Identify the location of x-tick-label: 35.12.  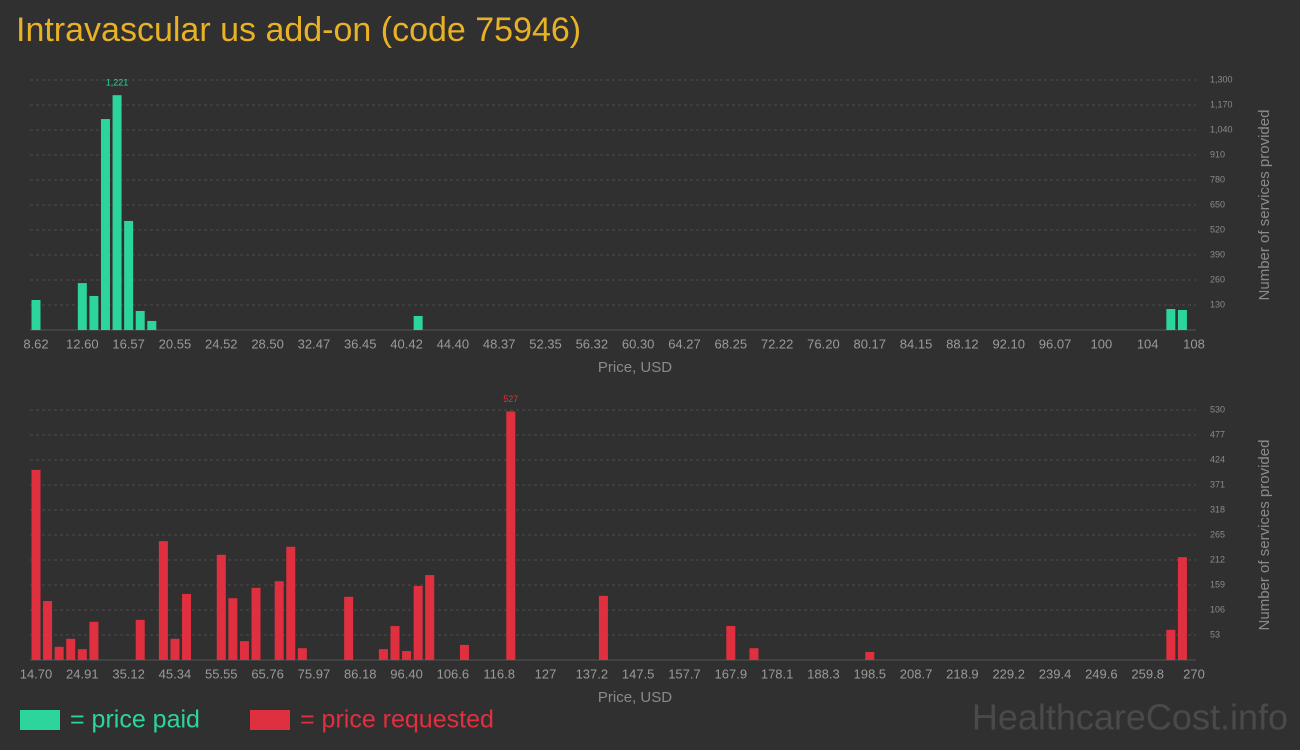
(128, 673).